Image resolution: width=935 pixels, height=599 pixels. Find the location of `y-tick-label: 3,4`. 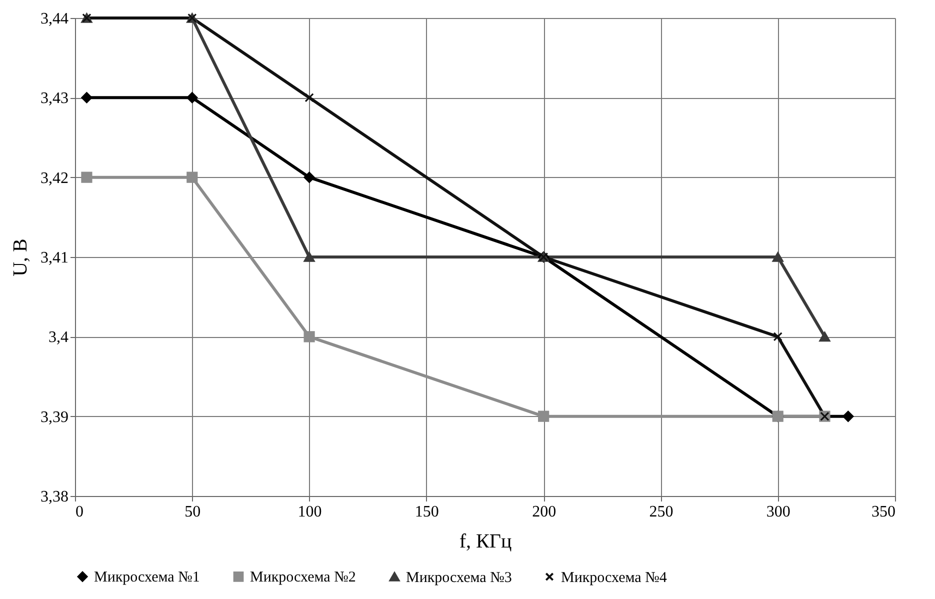

y-tick-label: 3,4 is located at coordinates (58, 337).